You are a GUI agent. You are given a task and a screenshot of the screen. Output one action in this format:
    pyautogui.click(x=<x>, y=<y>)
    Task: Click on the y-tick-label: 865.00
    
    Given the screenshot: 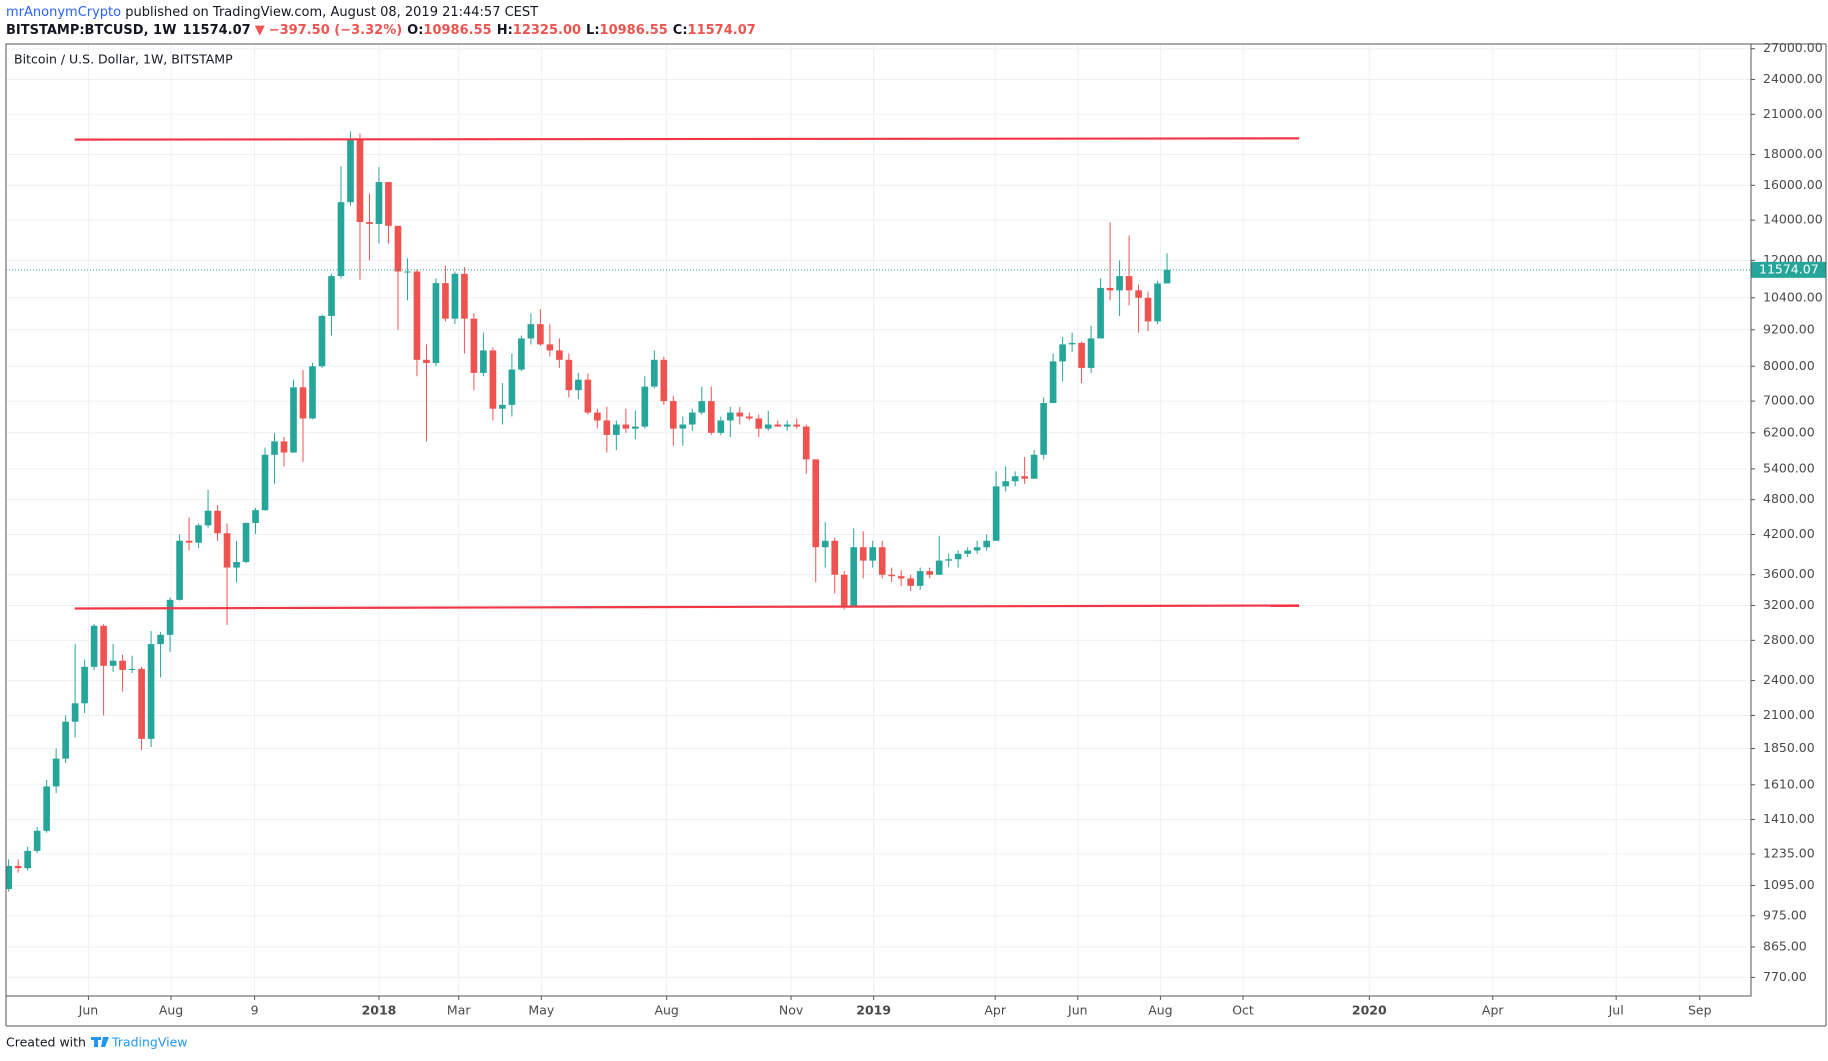 What is the action you would take?
    pyautogui.click(x=1785, y=946)
    